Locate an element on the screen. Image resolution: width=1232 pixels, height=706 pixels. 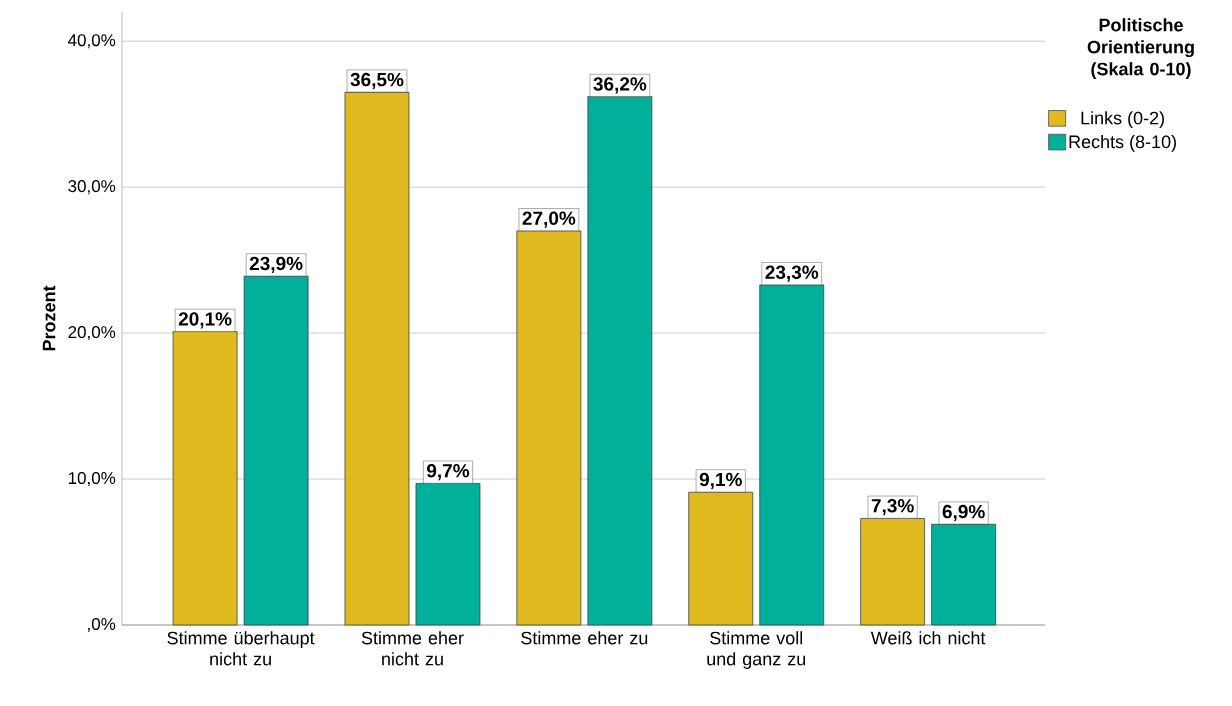
y-tick-label: ,0% is located at coordinates (102, 625).